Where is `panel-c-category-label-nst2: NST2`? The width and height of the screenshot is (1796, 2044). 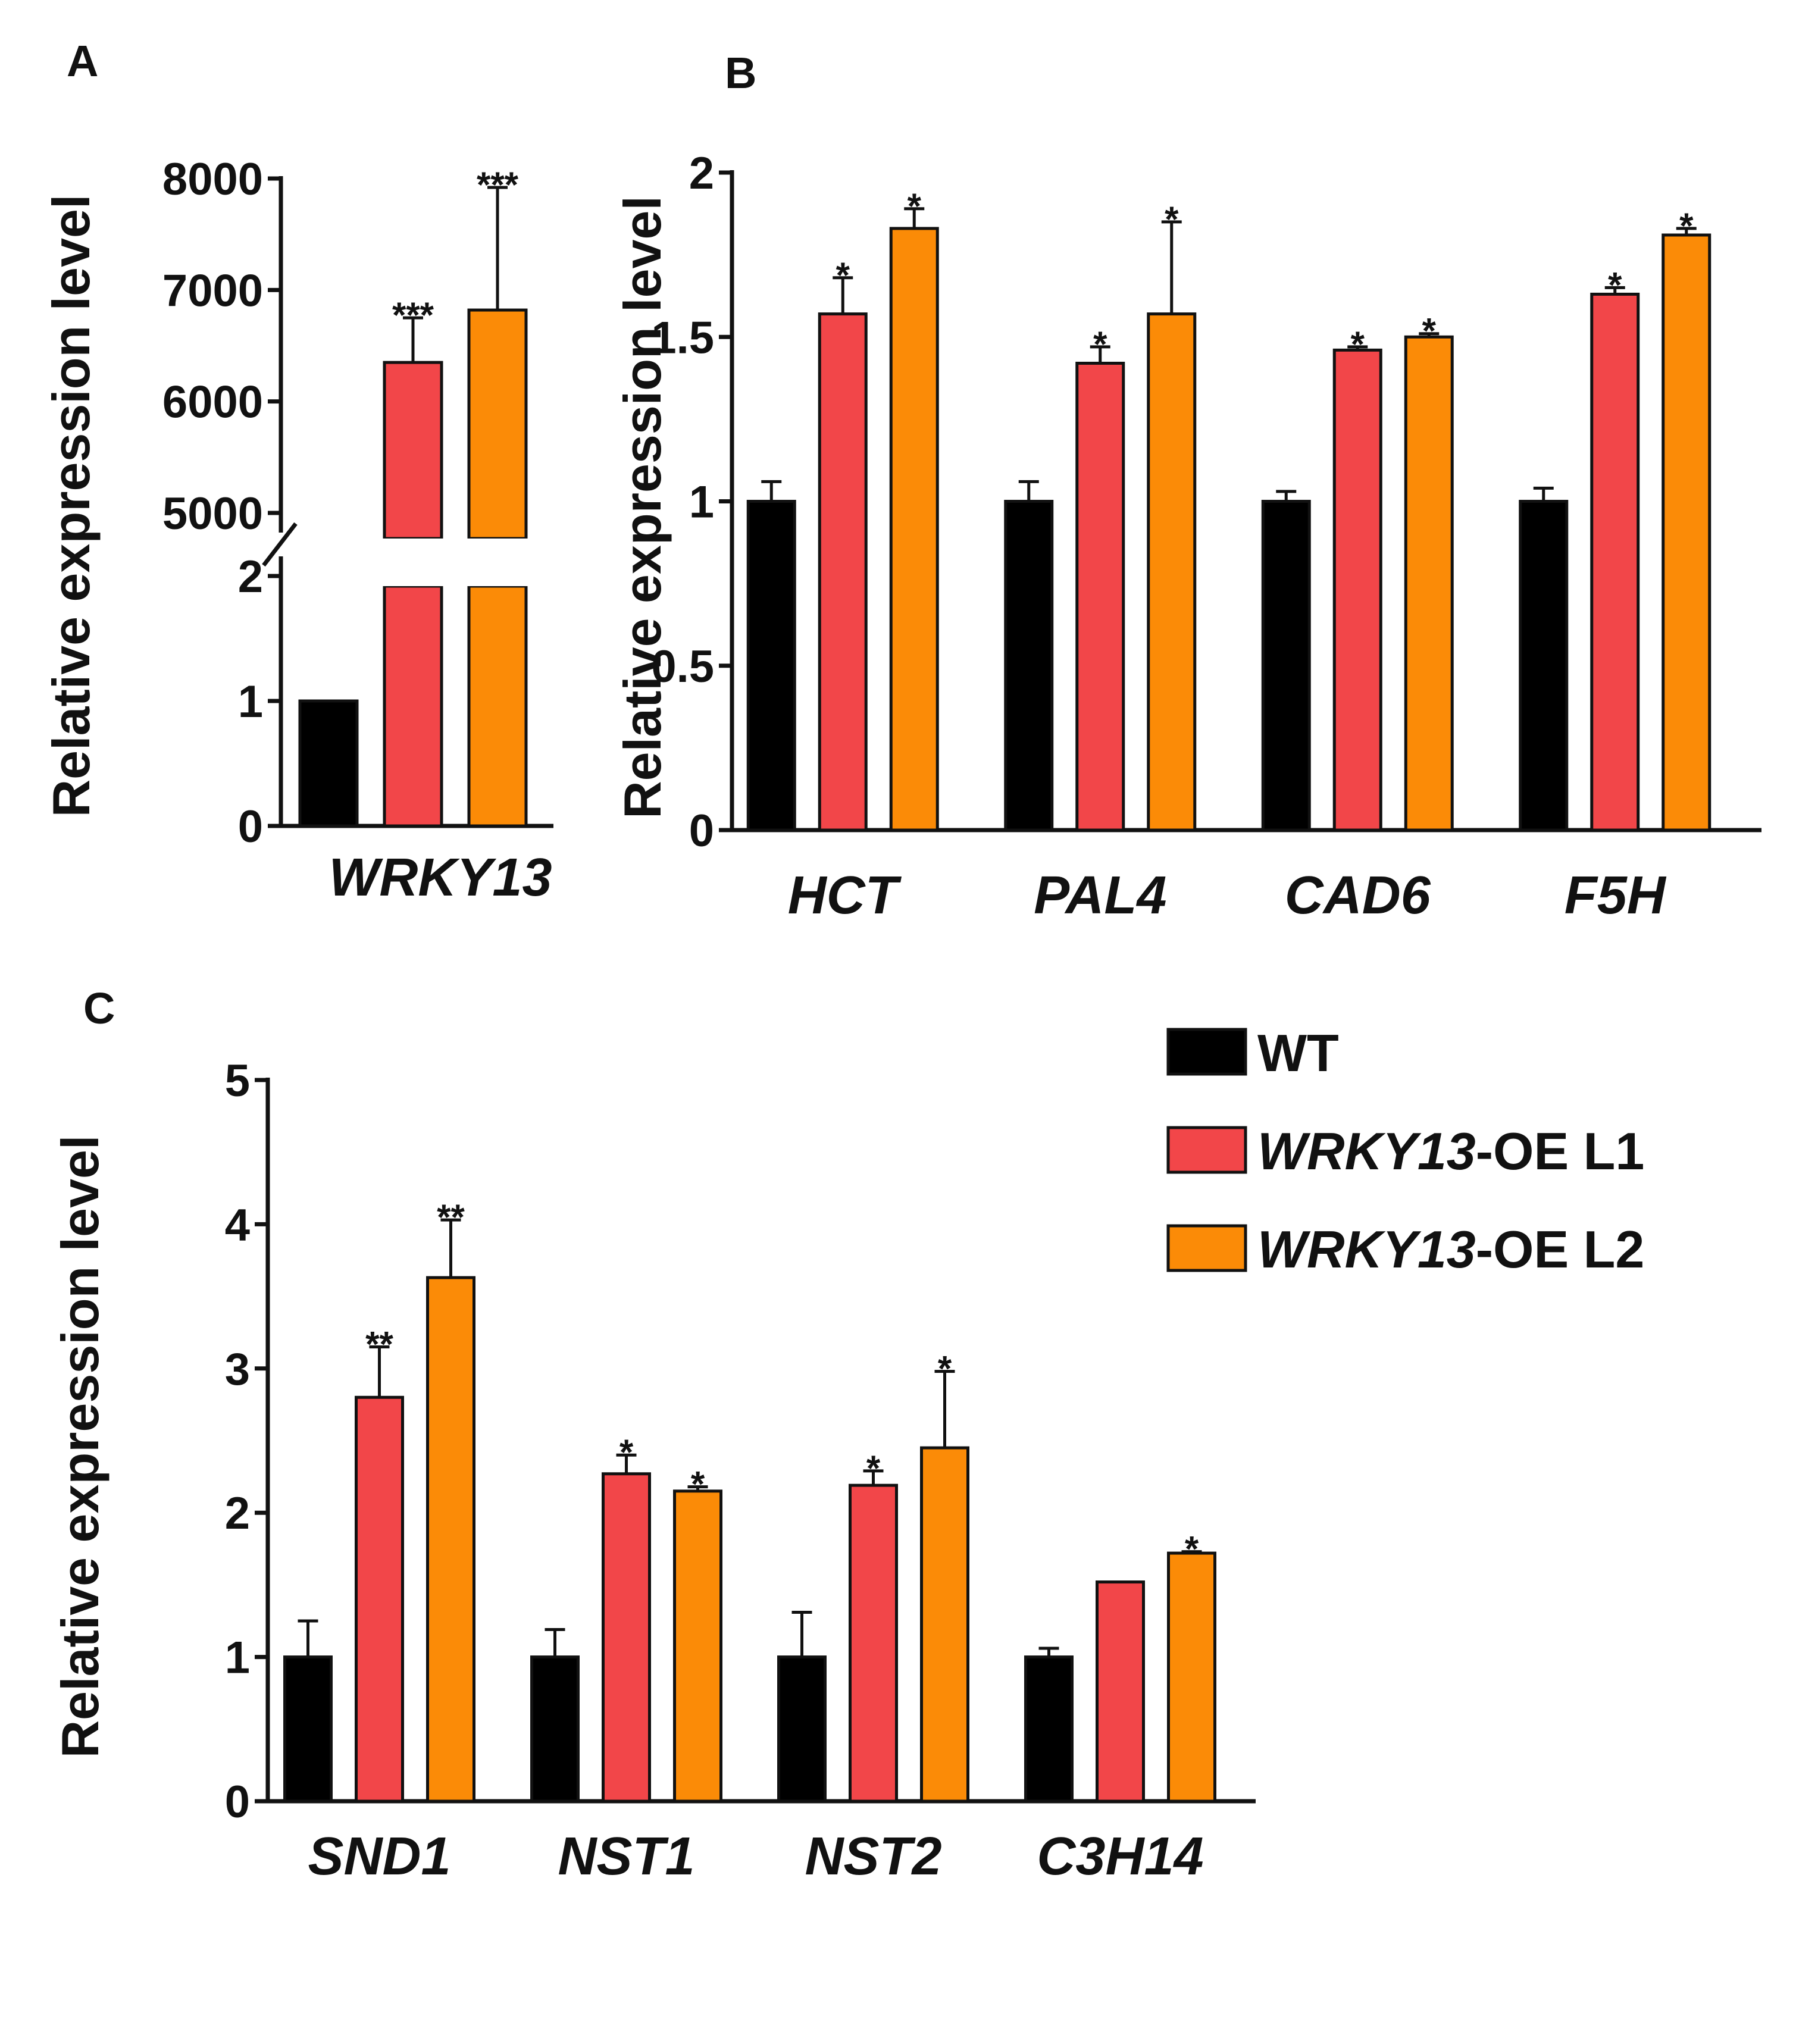 panel-c-category-label-nst2: NST2 is located at coordinates (873, 1856).